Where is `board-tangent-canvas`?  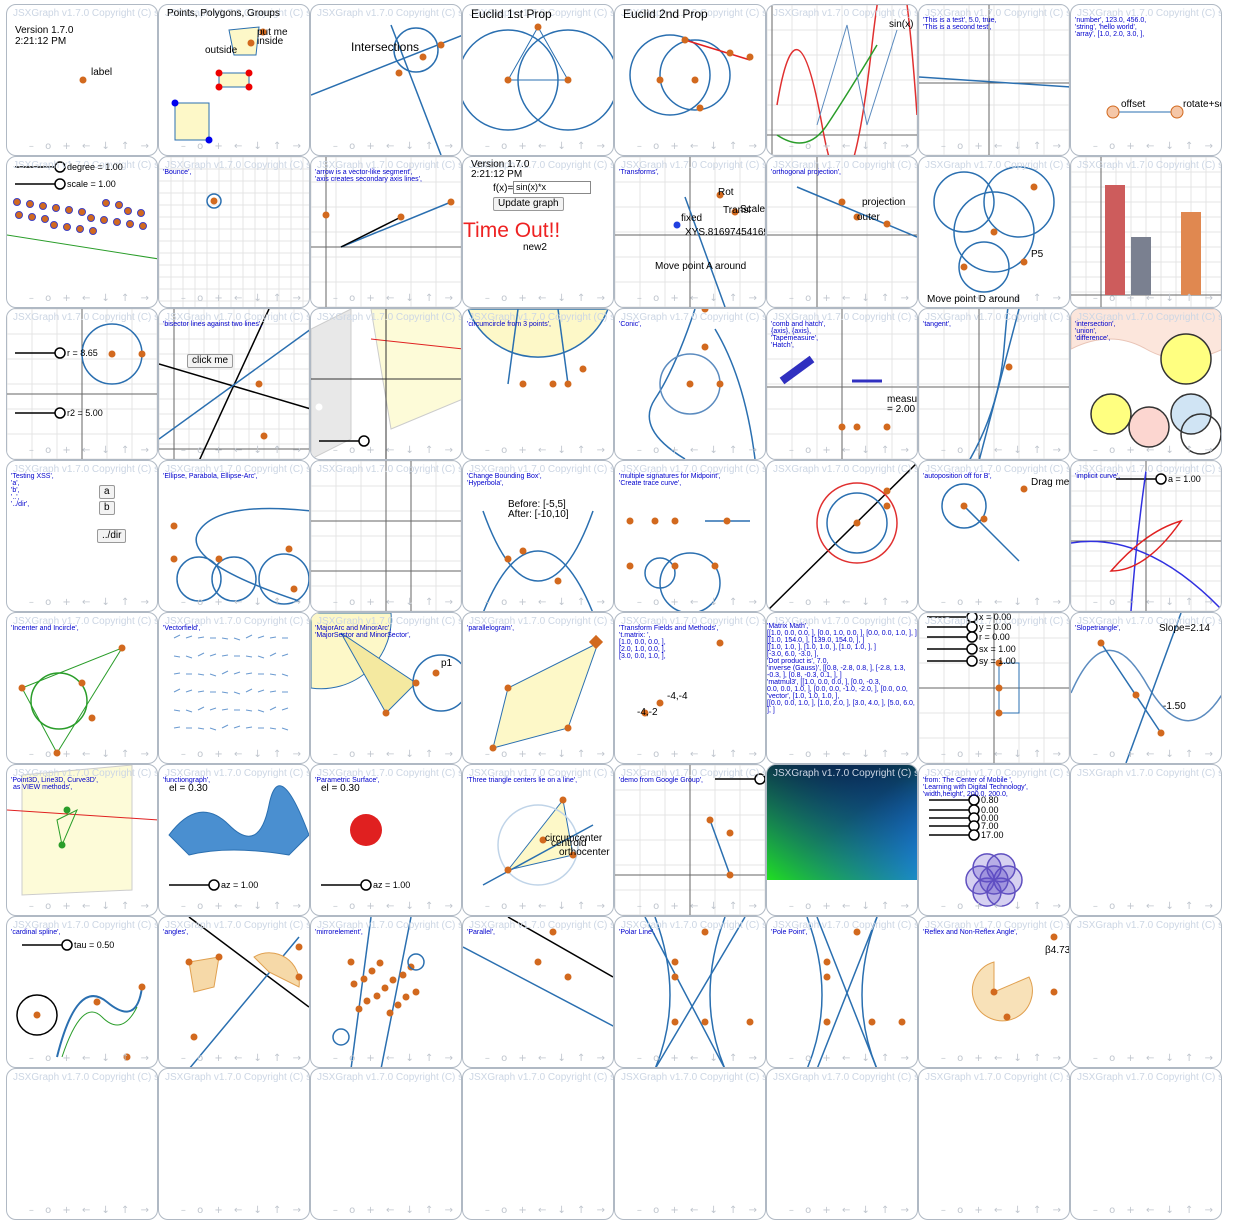
board-tangent-canvas is located at coordinates (994, 384).